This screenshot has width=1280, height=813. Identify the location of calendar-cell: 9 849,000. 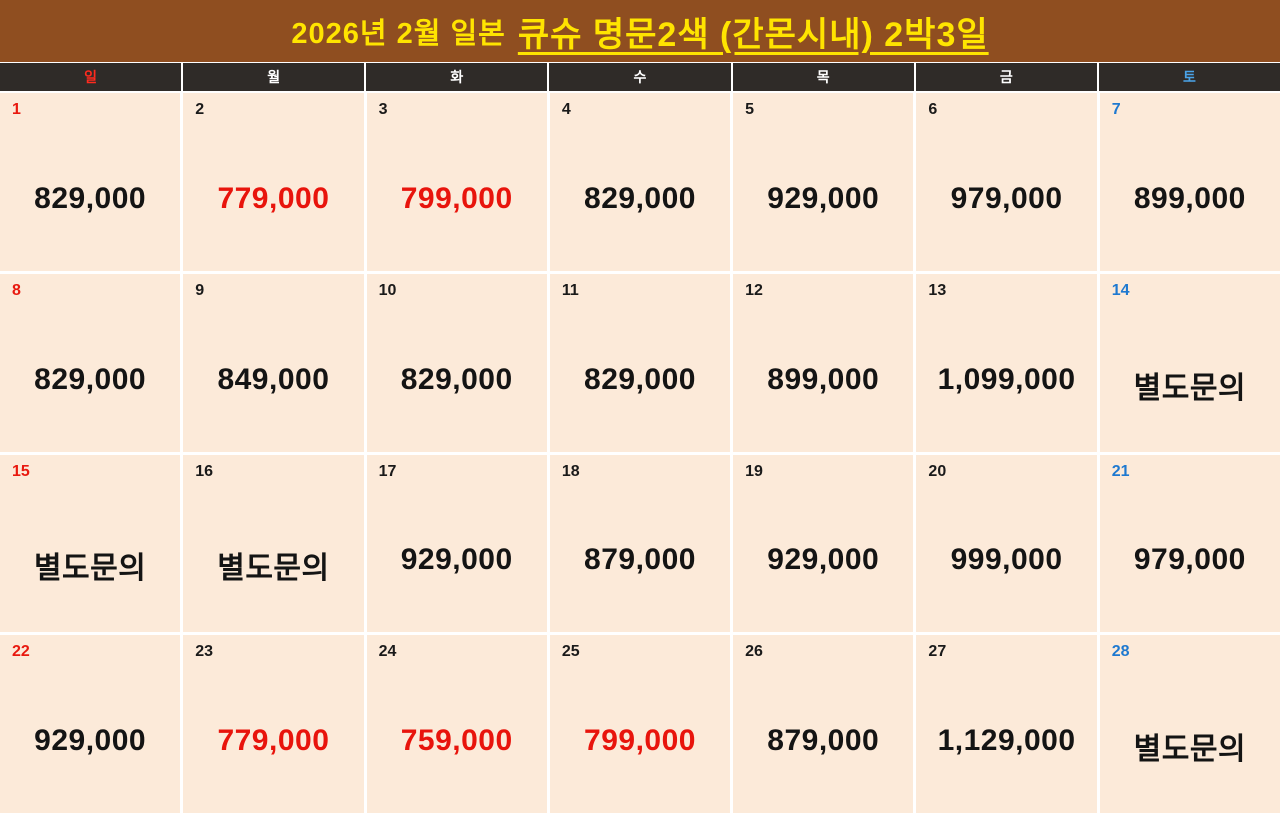
(273, 362).